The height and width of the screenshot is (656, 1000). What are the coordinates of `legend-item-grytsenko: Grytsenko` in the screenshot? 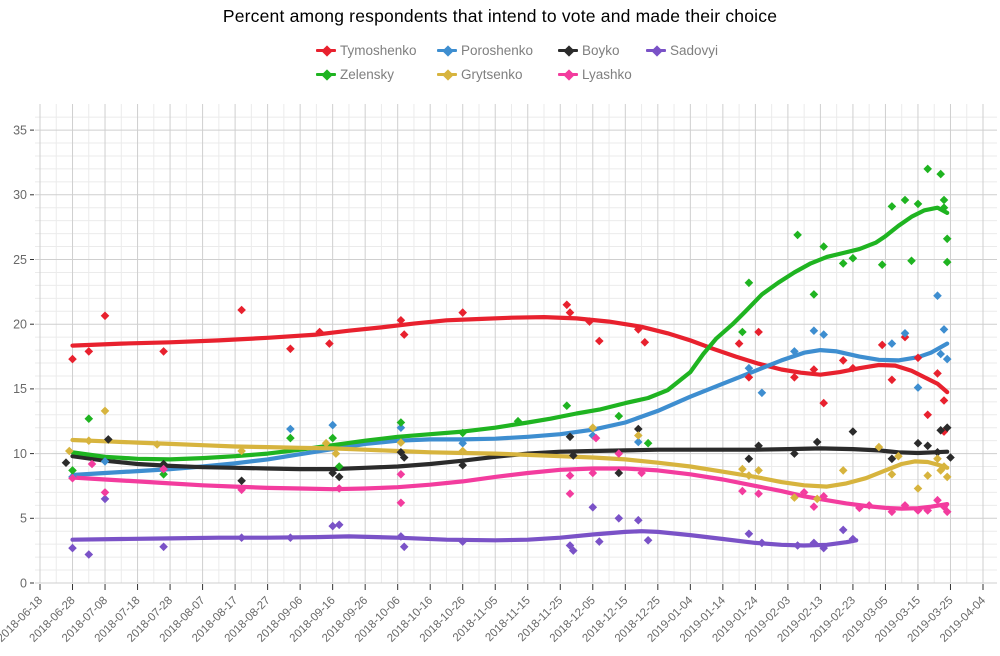 It's located at (497, 74).